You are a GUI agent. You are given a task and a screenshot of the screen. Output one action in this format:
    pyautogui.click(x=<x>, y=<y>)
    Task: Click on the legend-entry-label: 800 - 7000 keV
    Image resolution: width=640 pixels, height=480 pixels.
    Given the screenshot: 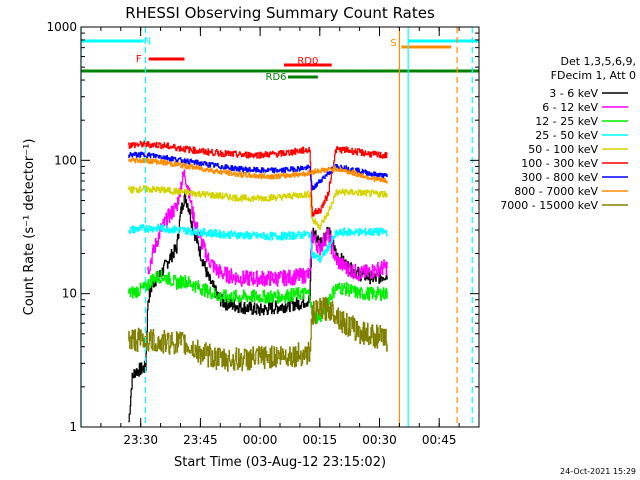 What is the action you would take?
    pyautogui.click(x=556, y=191)
    